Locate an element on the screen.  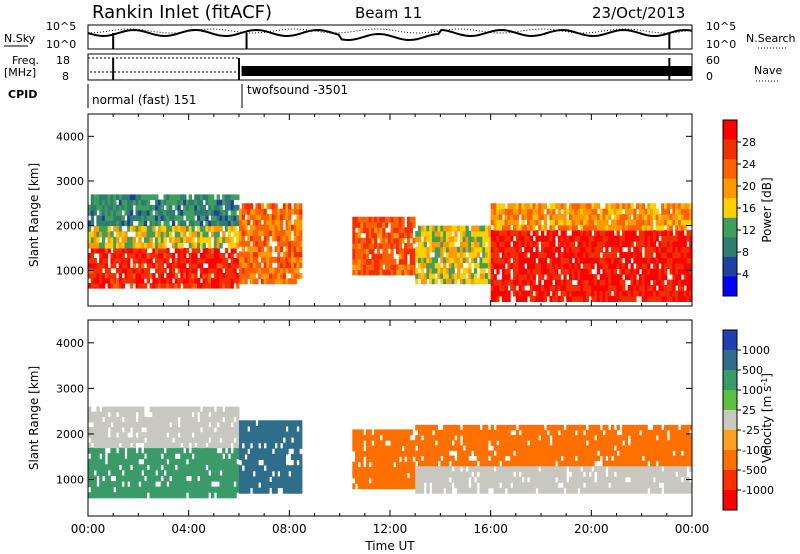
colorbar-swatch is located at coordinates (730, 169).